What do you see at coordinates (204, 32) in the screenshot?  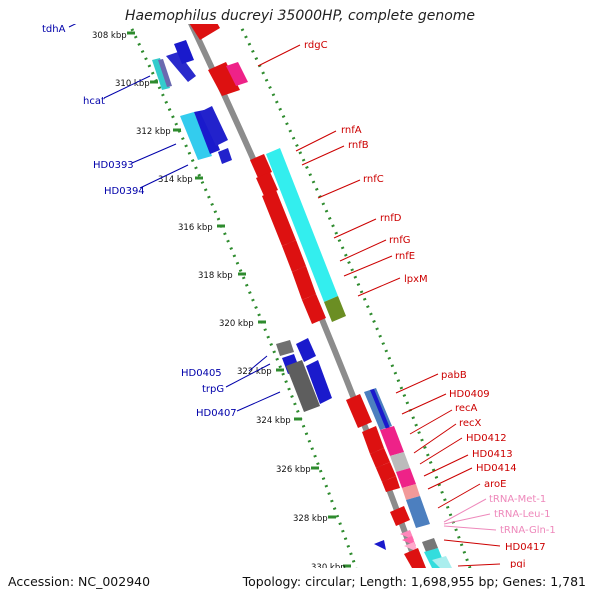 I see `gene-arrow-top` at bounding box center [204, 32].